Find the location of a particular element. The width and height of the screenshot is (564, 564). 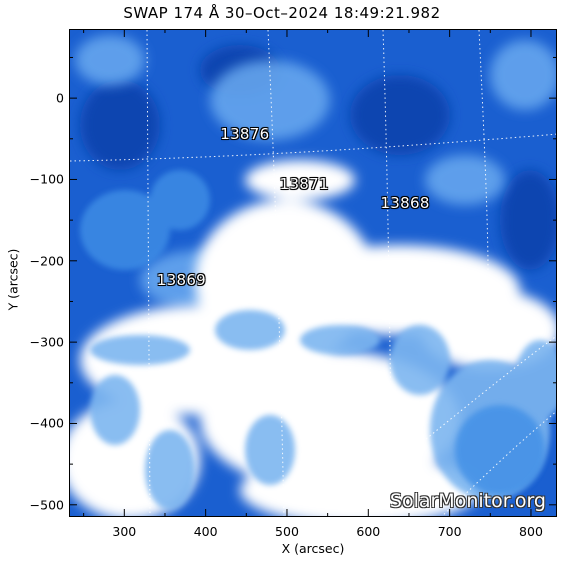

x-tick-label: 600 is located at coordinates (368, 531).